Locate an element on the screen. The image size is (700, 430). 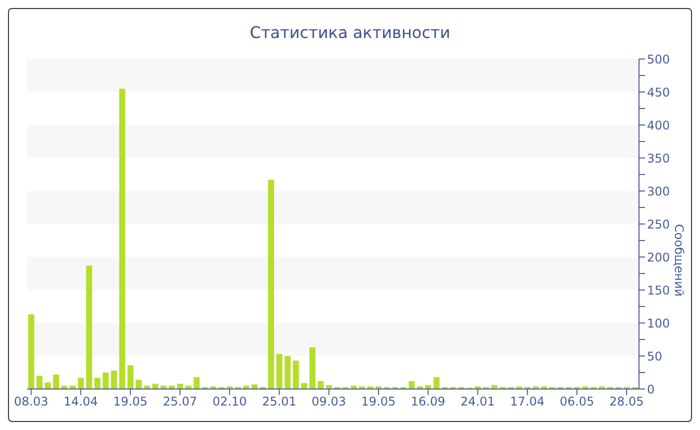
x-tick-label: 28.05 is located at coordinates (626, 401).